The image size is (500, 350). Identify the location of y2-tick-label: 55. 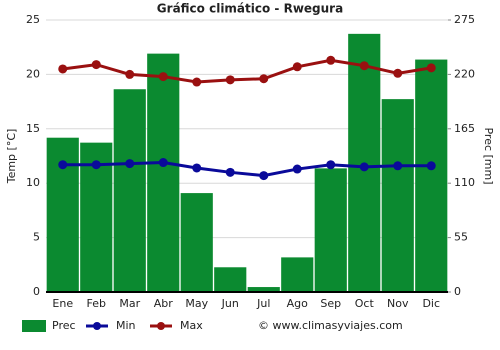
(461, 237).